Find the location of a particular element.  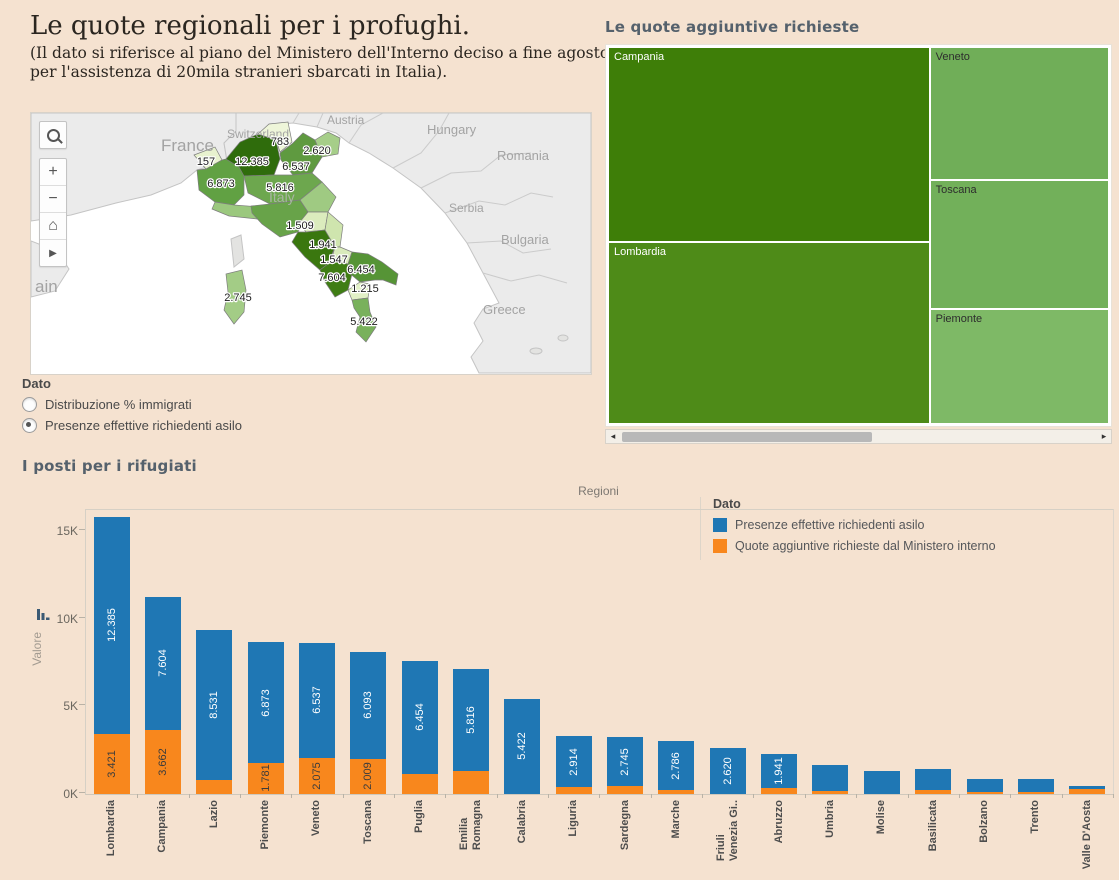

treemap-node-toscana: Toscana is located at coordinates (1019, 245).